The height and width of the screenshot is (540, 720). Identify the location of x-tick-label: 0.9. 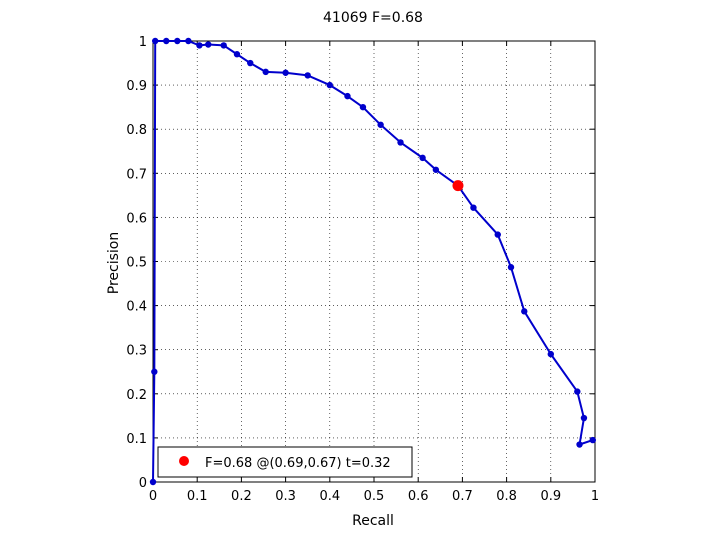
(550, 496).